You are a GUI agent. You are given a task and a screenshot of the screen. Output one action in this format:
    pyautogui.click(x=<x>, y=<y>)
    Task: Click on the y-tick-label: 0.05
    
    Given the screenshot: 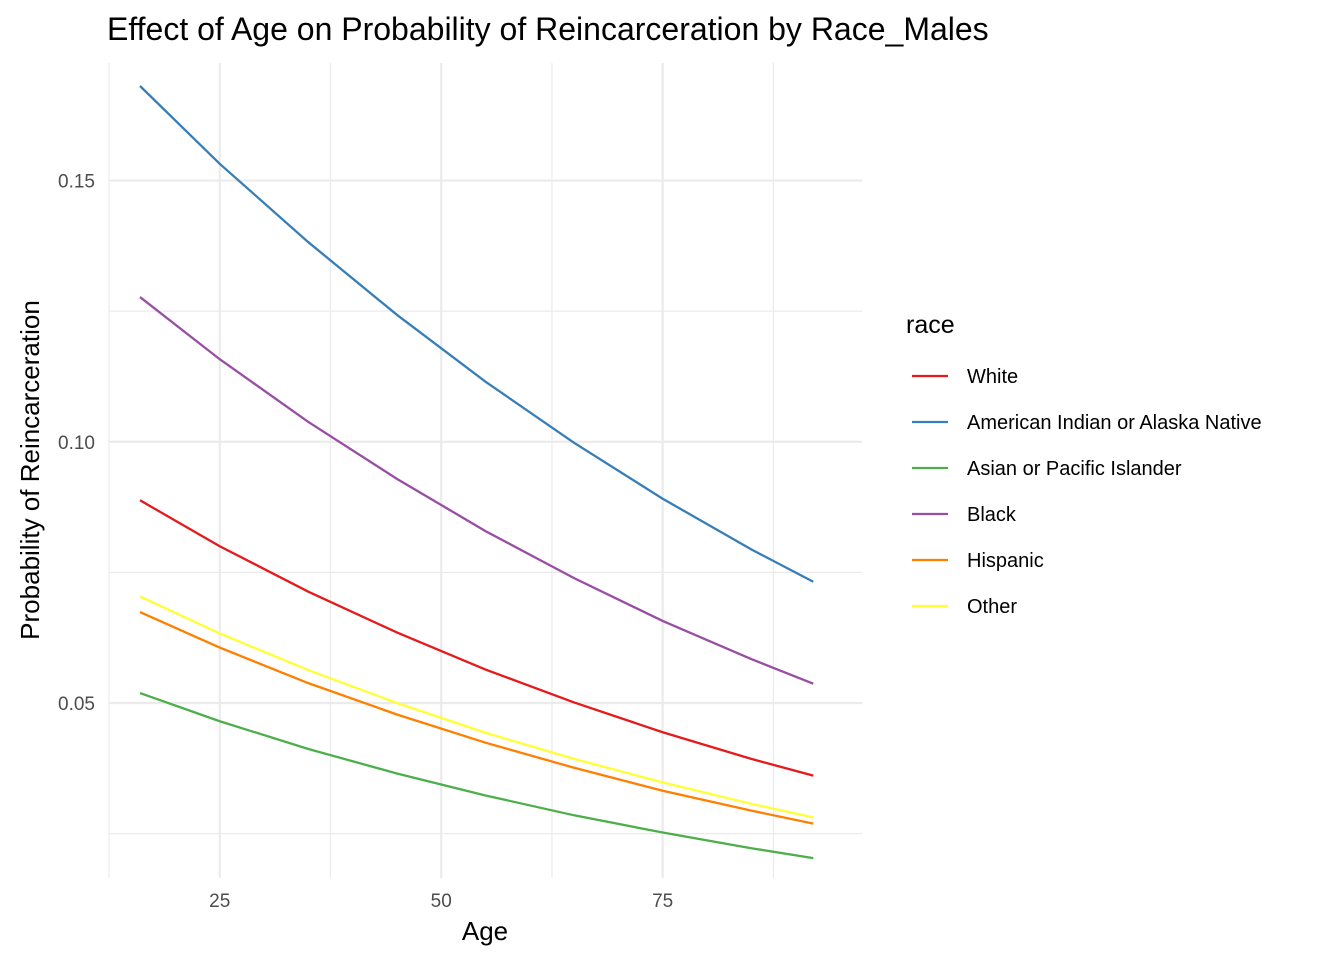 What is the action you would take?
    pyautogui.click(x=76, y=704)
    